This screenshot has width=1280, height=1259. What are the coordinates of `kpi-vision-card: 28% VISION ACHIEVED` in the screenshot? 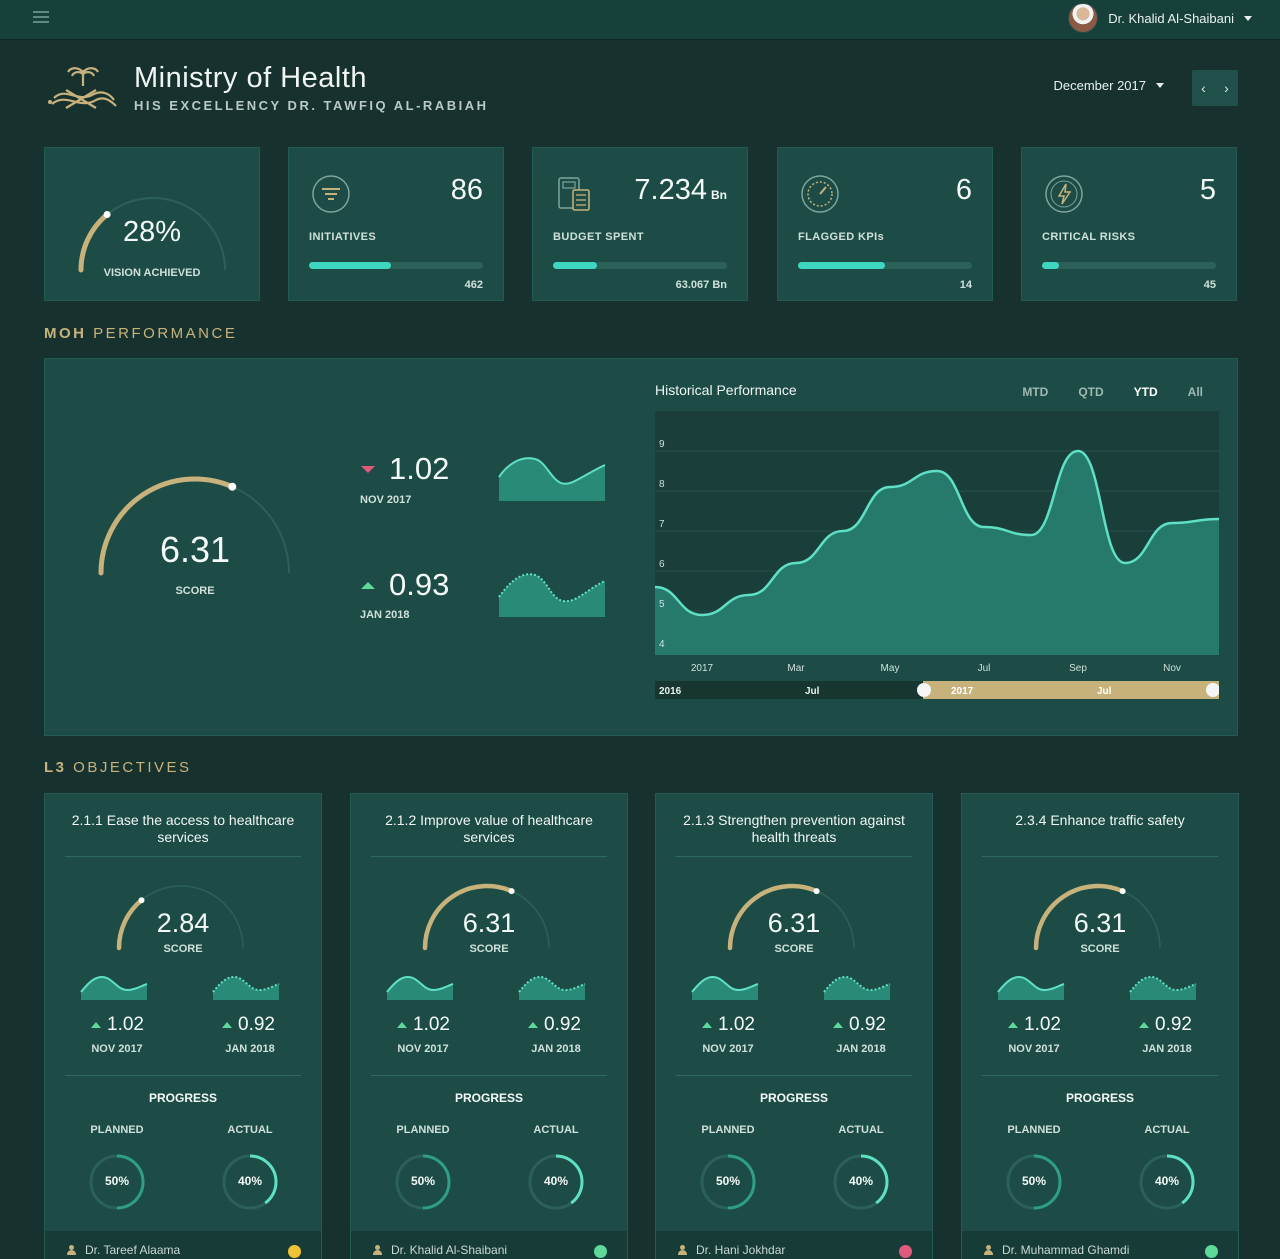 It's located at (152, 224).